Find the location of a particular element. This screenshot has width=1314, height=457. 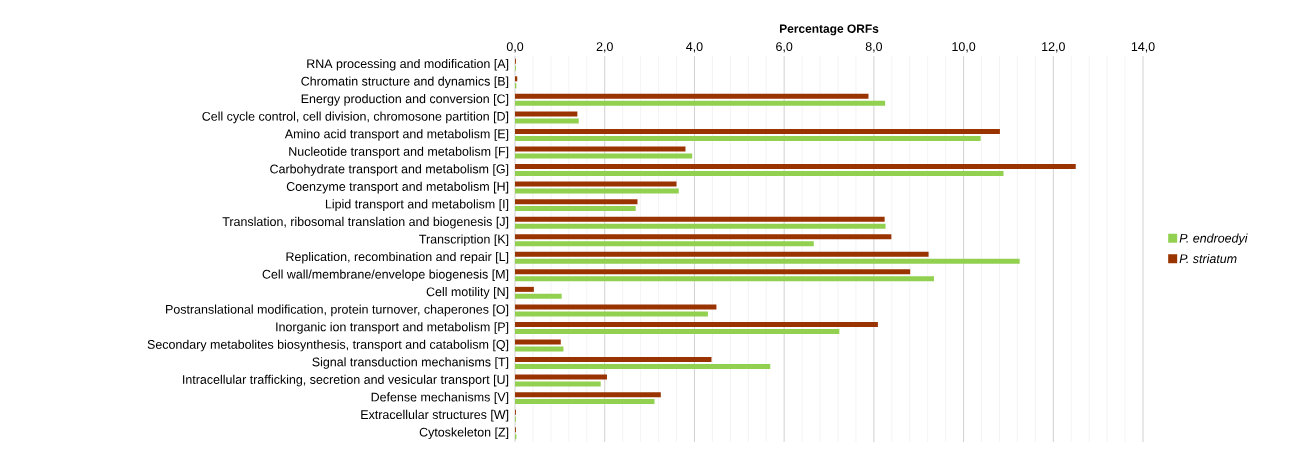

x-tick-label: 12,0 is located at coordinates (1053, 47).